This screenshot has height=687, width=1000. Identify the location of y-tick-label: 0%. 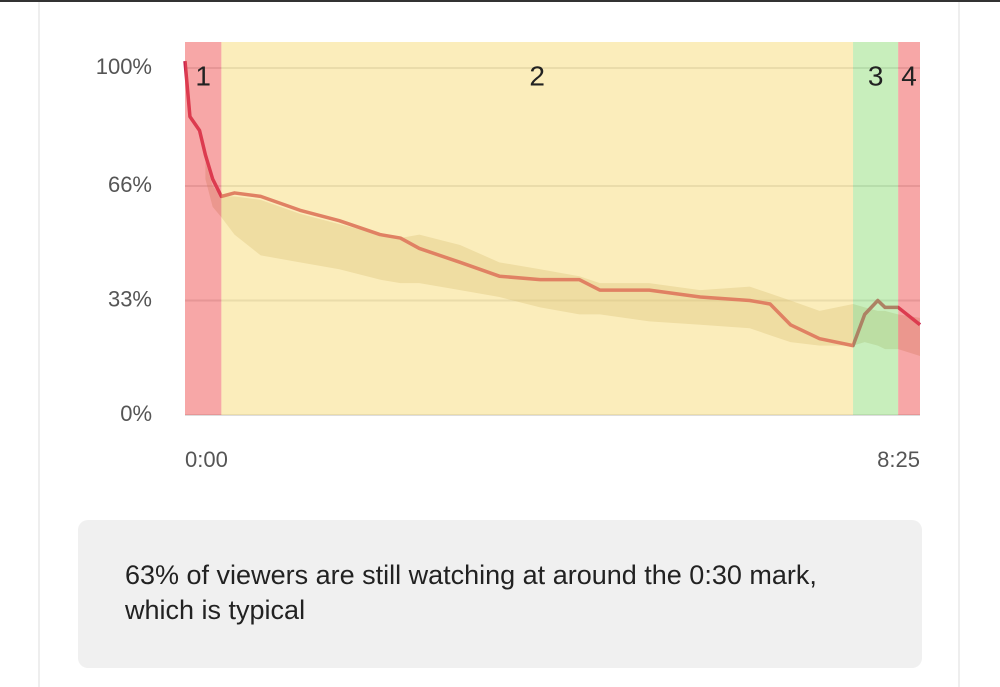
(136, 413).